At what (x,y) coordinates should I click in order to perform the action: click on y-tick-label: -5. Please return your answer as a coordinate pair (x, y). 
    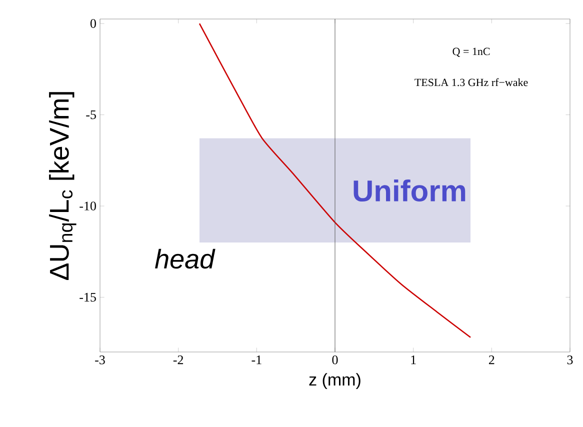
    Looking at the image, I should click on (91, 115).